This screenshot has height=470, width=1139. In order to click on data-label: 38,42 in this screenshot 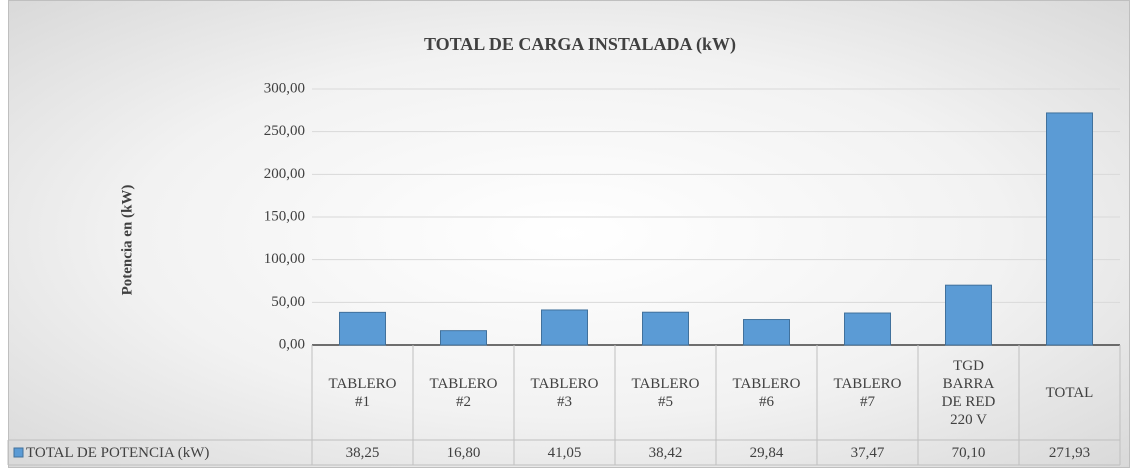, I will do `click(665, 452)`.